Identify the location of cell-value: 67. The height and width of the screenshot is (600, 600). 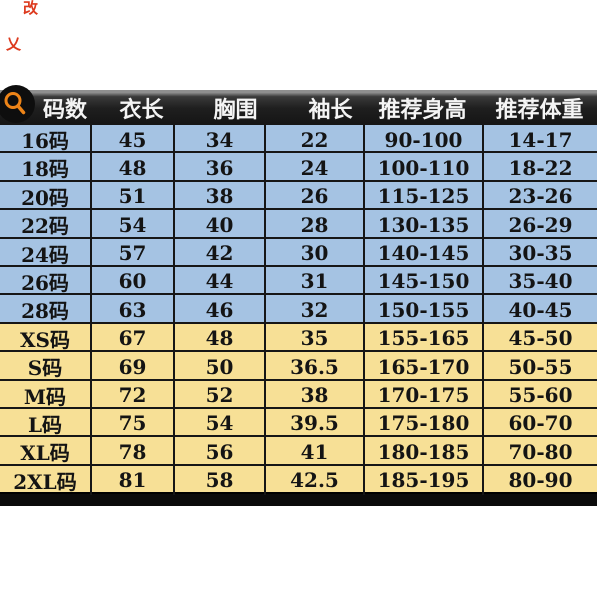
(131, 338).